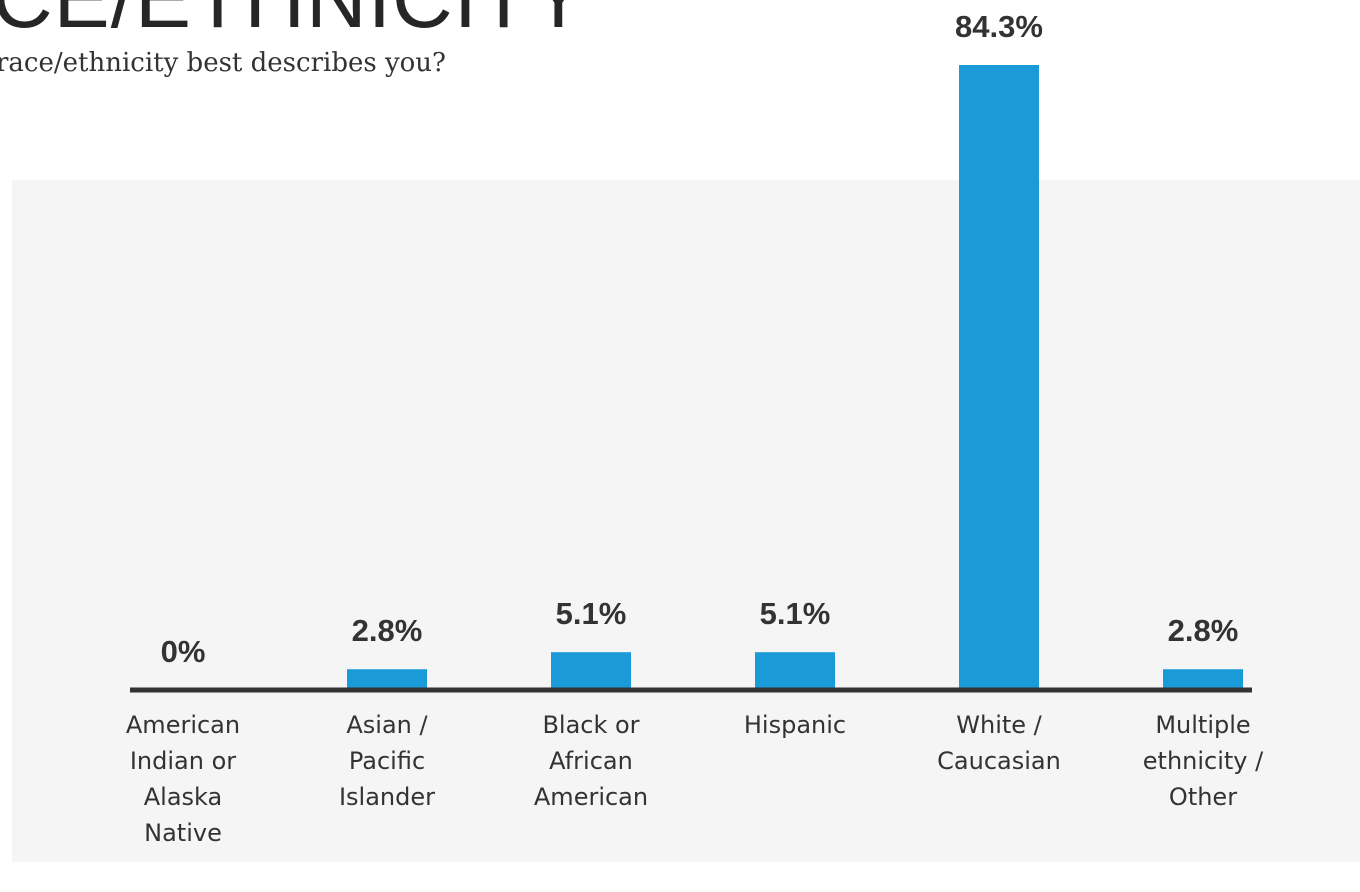 Image resolution: width=1360 pixels, height=892 pixels. I want to click on category-label-line: Alaska, so click(183, 797).